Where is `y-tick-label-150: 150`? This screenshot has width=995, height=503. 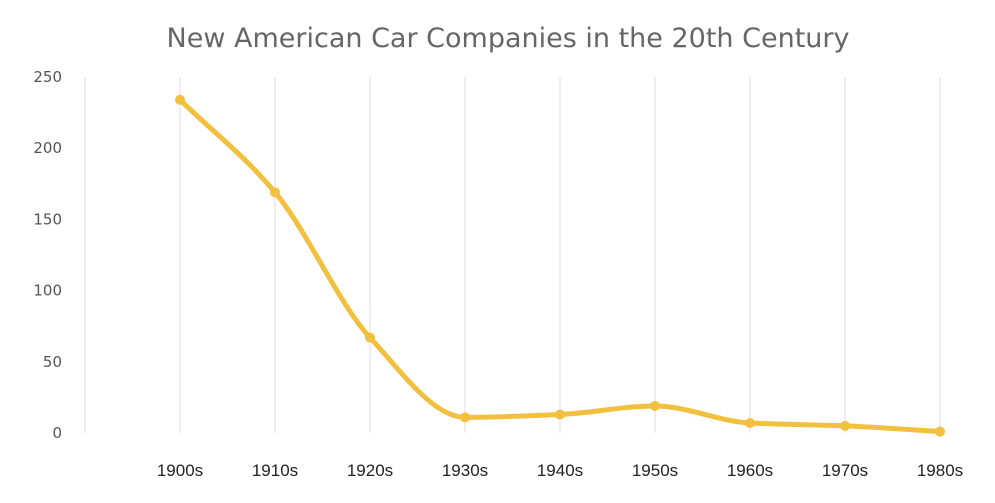
y-tick-label-150: 150 is located at coordinates (47, 219).